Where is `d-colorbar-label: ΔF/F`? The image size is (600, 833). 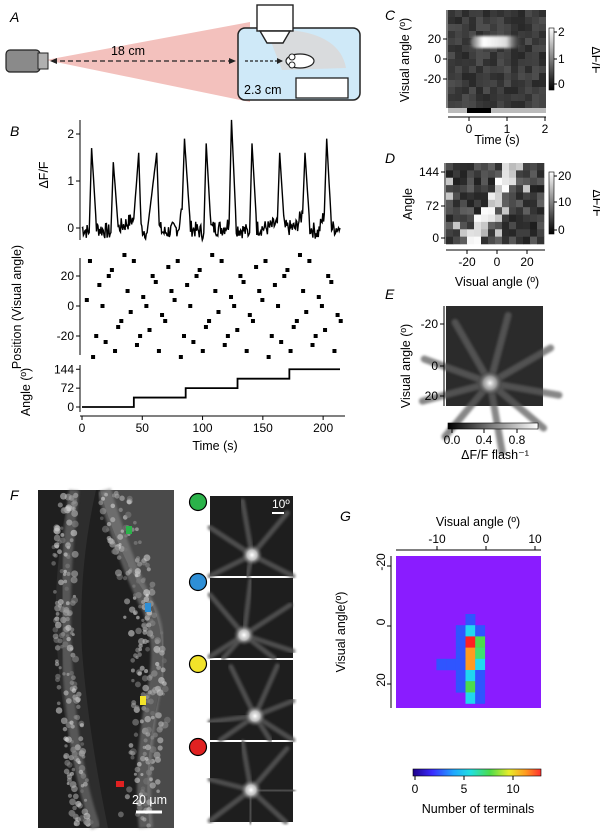
d-colorbar-label: ΔF/F is located at coordinates (595, 202).